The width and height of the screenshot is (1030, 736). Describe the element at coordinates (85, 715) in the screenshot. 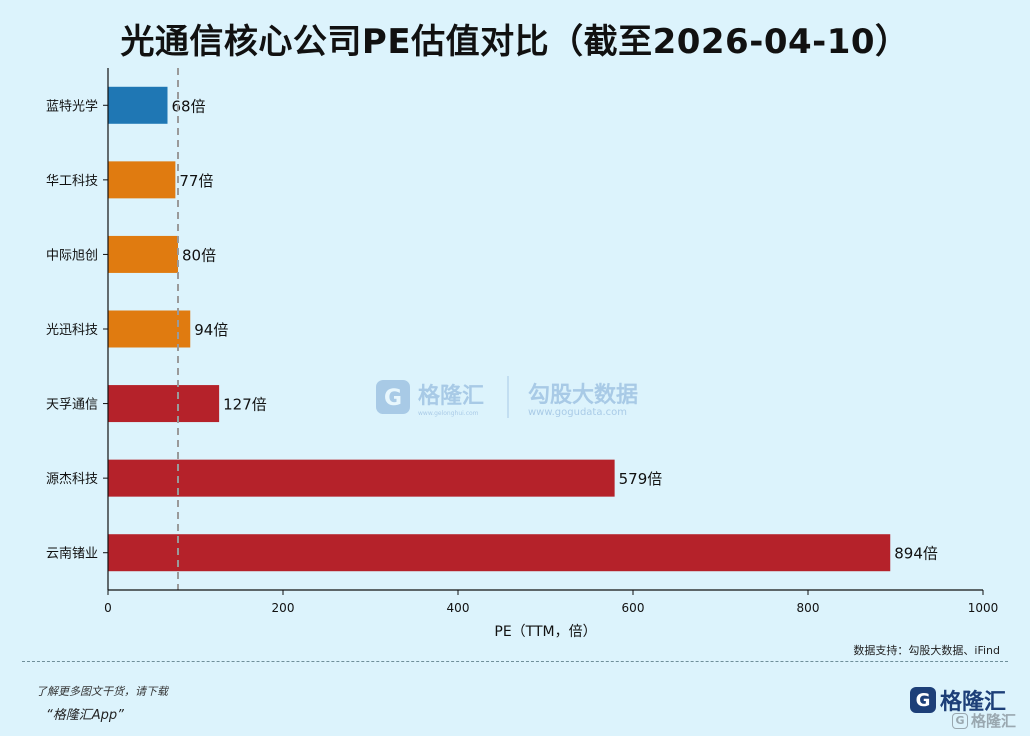

I see `promo-app-name: “格隆汇App”` at that location.